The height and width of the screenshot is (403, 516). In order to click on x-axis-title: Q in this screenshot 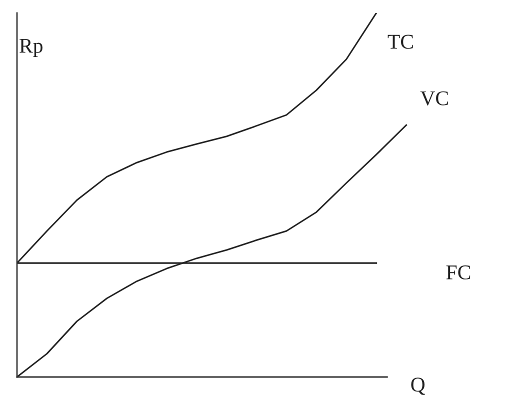, I will do `click(418, 386)`.